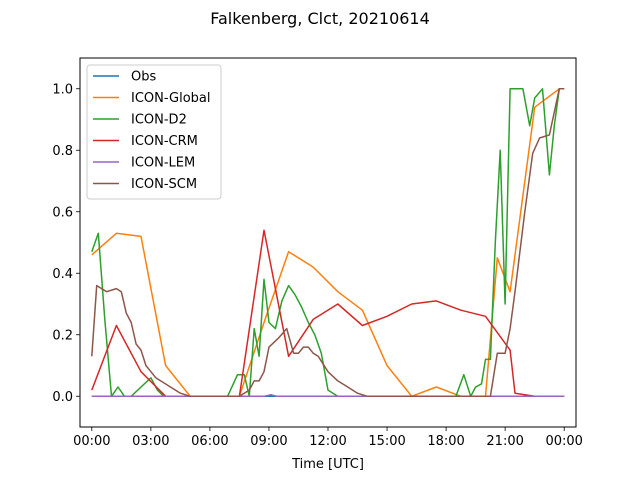 This screenshot has width=640, height=480. I want to click on legend-box, so click(154, 132).